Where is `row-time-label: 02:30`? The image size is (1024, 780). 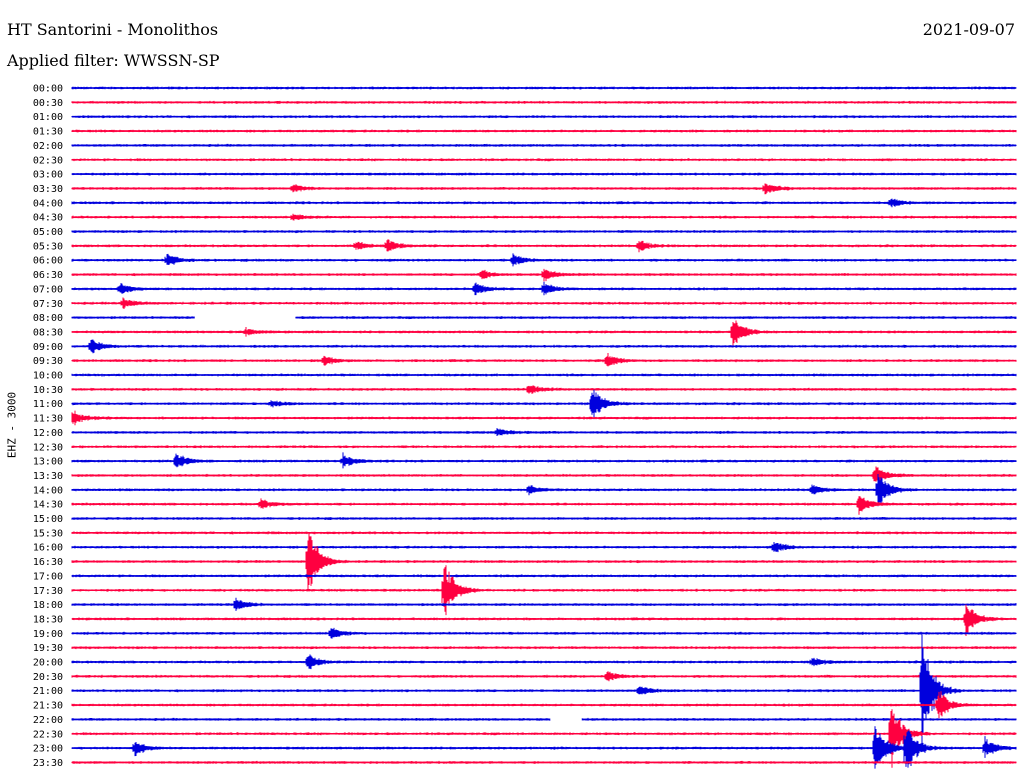
row-time-label: 02:30 is located at coordinates (48, 160).